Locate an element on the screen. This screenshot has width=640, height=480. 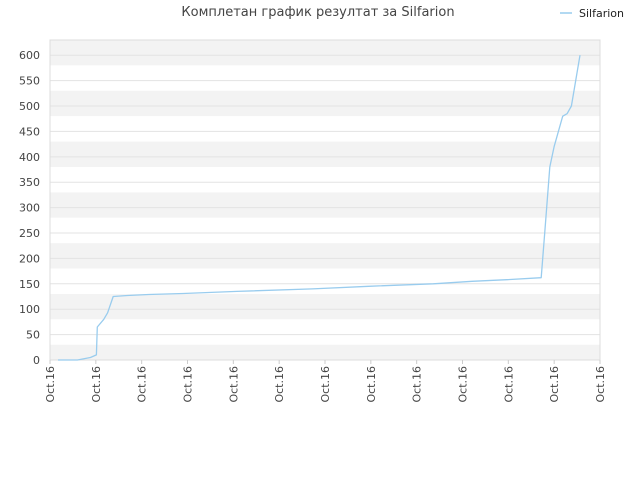
legend-label-silfarion: Silfarion is located at coordinates (601, 13).